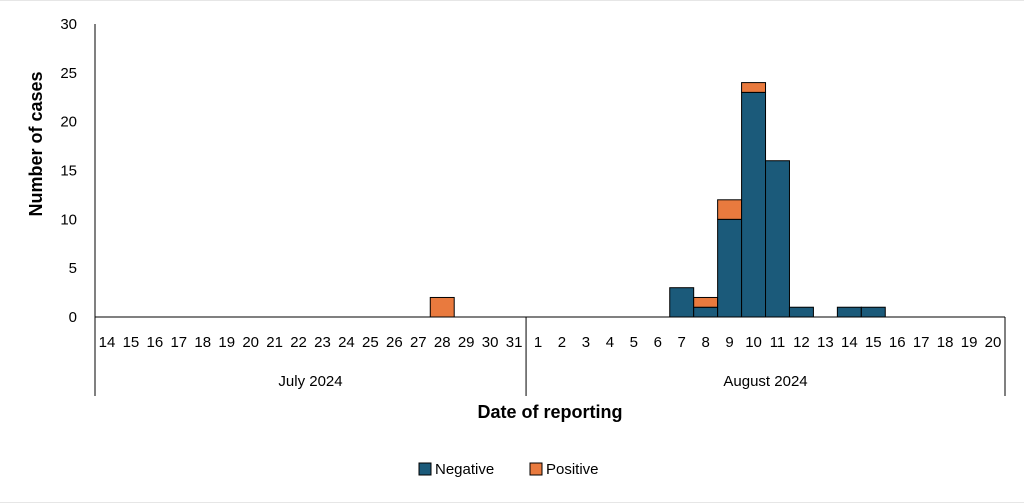 This screenshot has height=504, width=1024. I want to click on y-tick-label: 30, so click(68, 24).